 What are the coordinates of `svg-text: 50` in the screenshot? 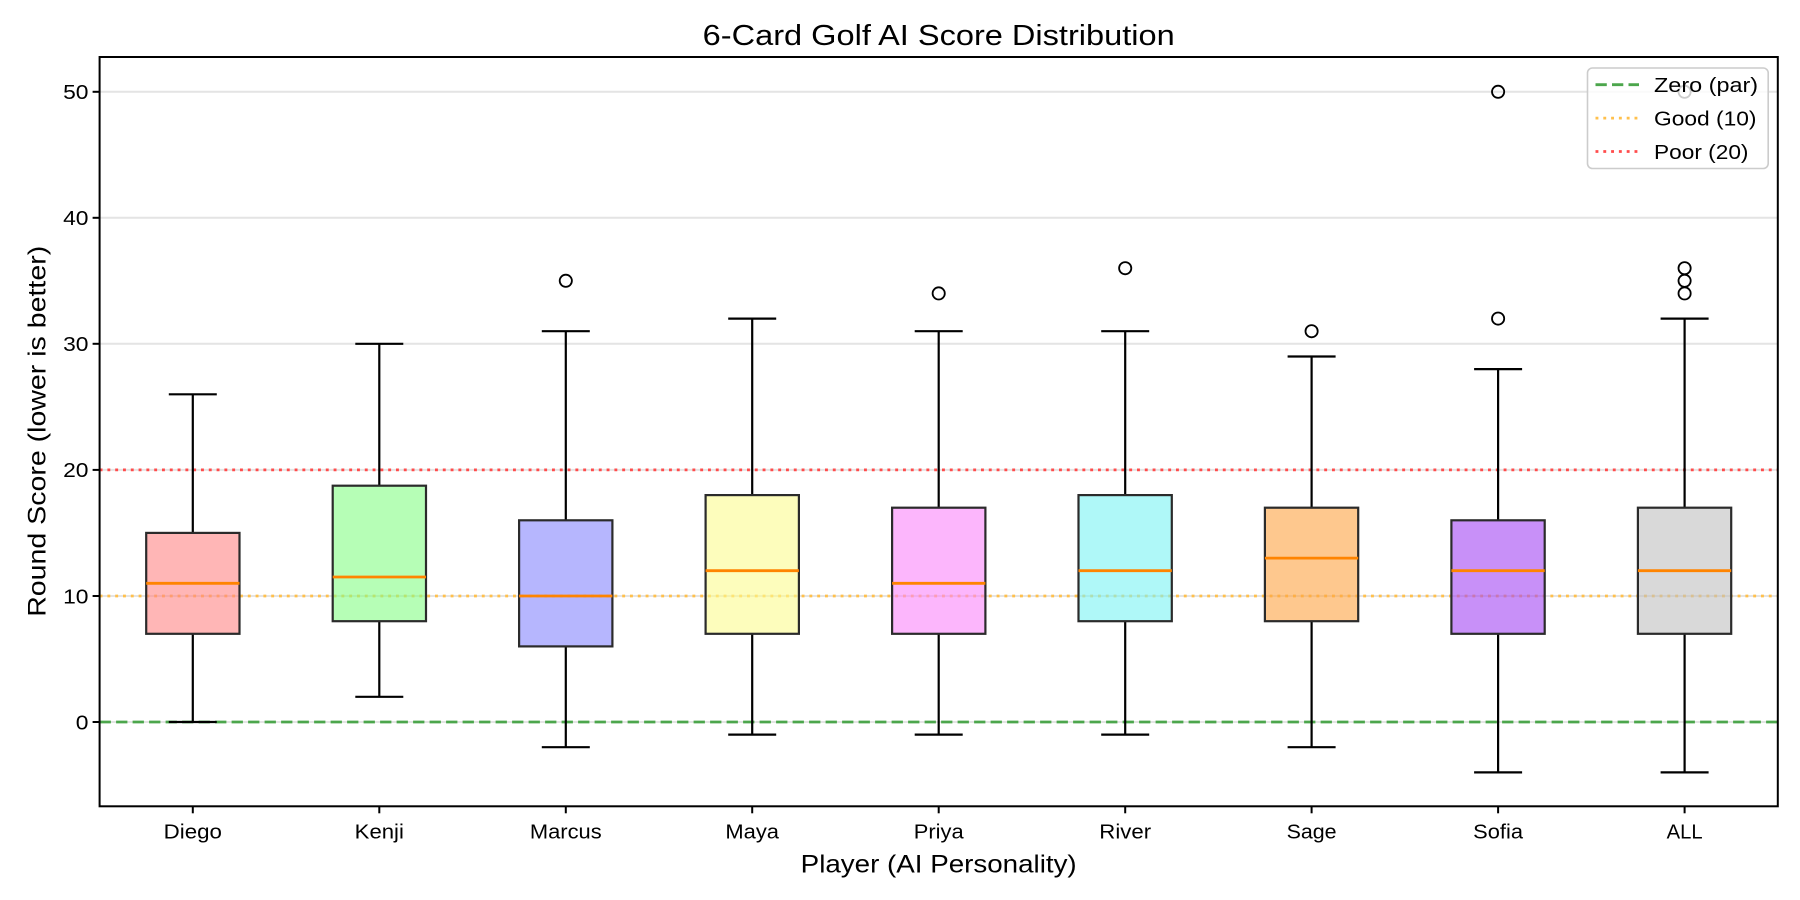 It's located at (75, 93).